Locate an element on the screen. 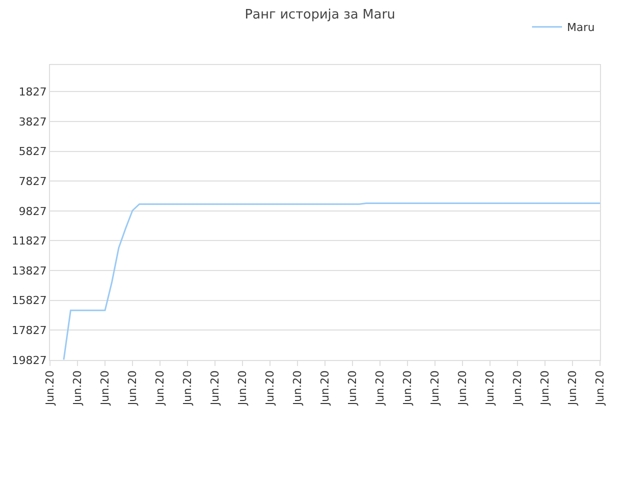  y-tick-label: 9827 is located at coordinates (32, 211).